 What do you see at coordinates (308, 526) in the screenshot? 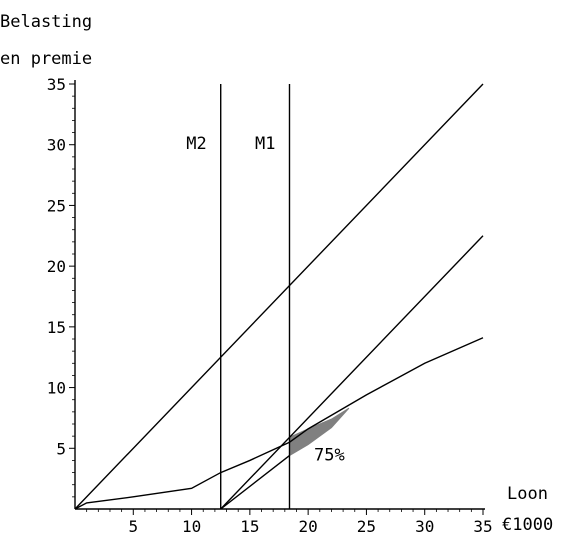
I see `x-tick-label-3: 20` at bounding box center [308, 526].